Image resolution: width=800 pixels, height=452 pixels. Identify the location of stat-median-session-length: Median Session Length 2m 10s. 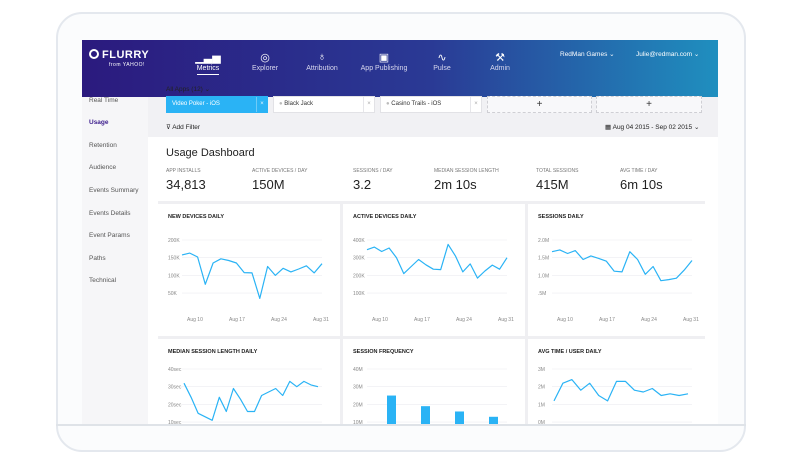
(466, 180).